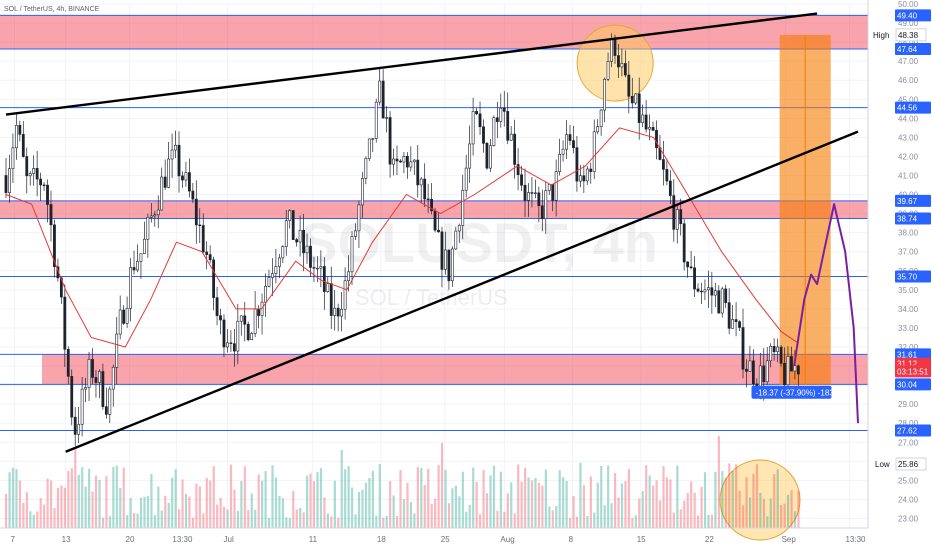  Describe the element at coordinates (907, 219) in the screenshot. I see `price-badge-label: 38.74` at that location.